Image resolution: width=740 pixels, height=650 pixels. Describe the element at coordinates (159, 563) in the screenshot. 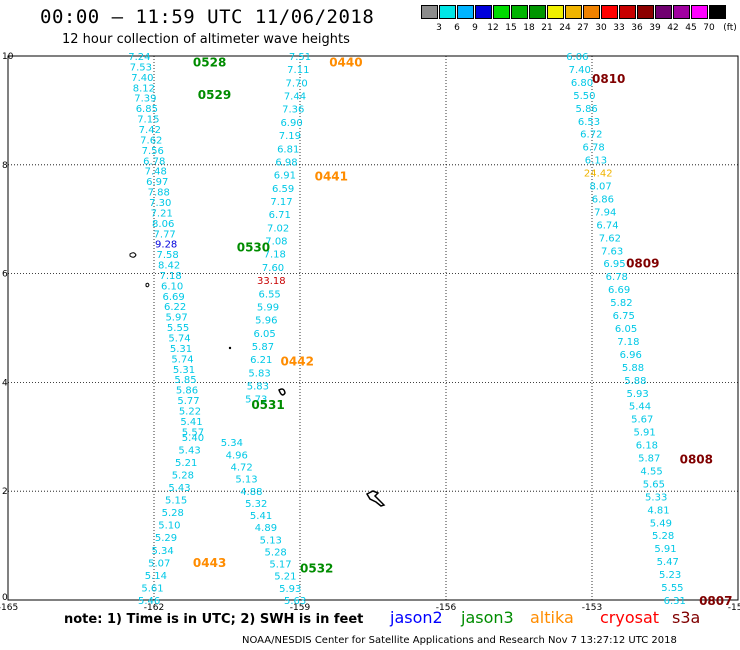

I see `wave-height-value: 5.07` at that location.